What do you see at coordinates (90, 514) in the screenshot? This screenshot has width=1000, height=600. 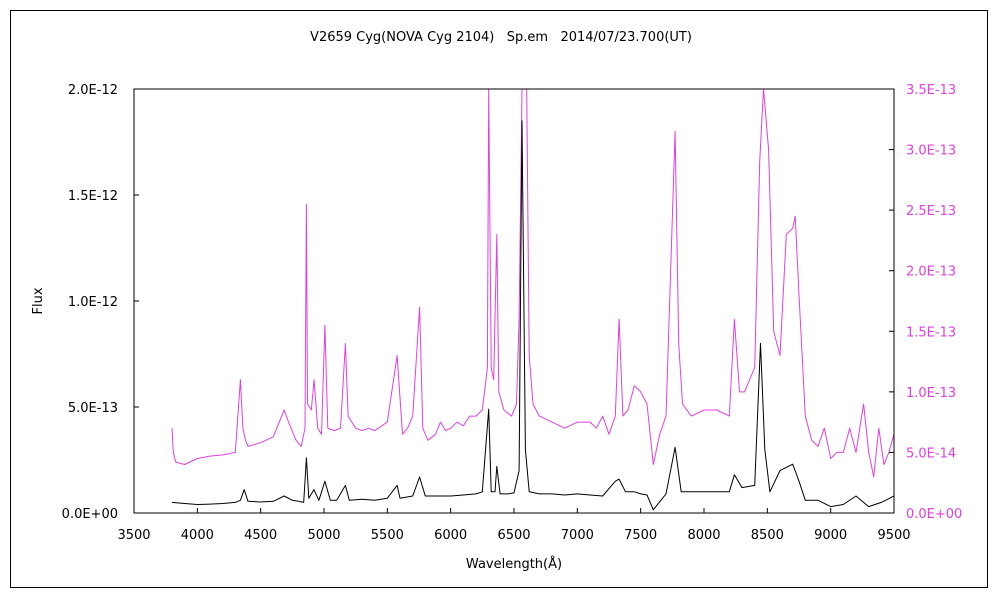 I see `left-tick-label: 0.0E+00` at bounding box center [90, 514].